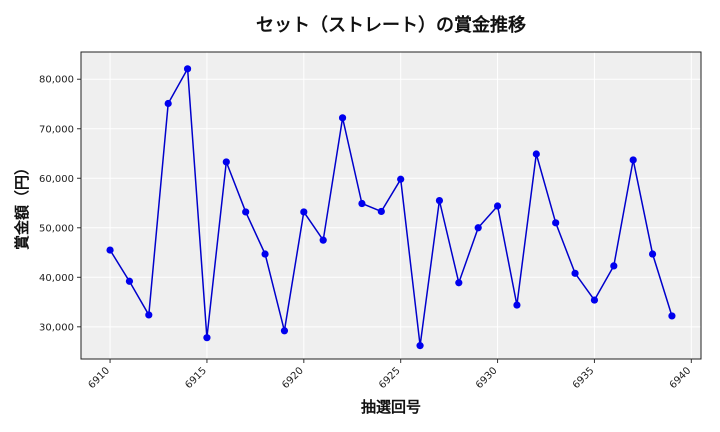 The width and height of the screenshot is (720, 432). What do you see at coordinates (56, 228) in the screenshot?
I see `y-tick-label: 50,000` at bounding box center [56, 228].